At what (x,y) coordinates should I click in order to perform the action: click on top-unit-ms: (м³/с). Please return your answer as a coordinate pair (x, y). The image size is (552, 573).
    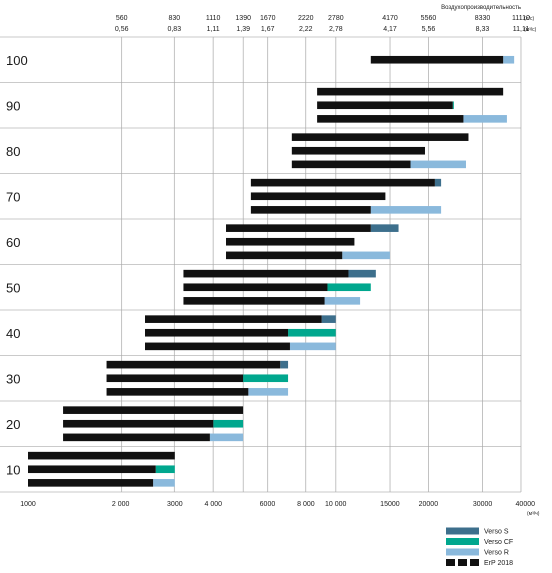
    Looking at the image, I should click on (530, 30).